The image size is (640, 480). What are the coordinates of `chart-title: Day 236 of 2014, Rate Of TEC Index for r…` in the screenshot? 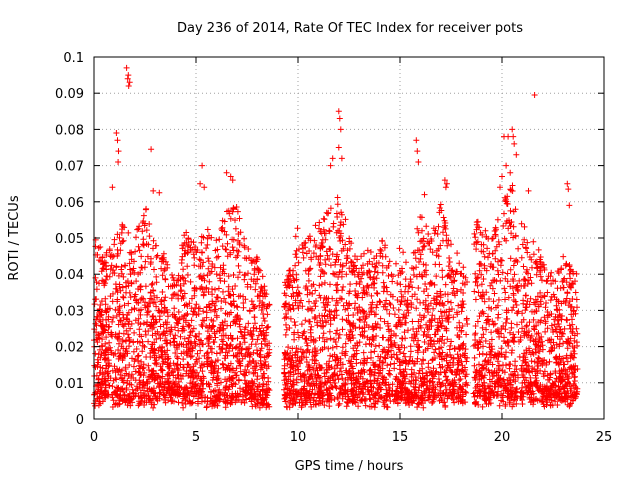 It's located at (350, 28).